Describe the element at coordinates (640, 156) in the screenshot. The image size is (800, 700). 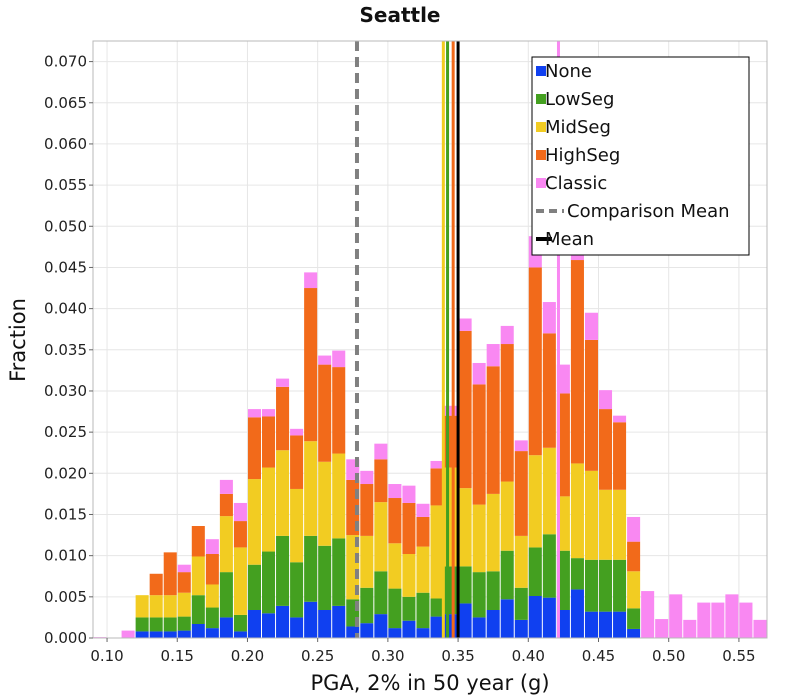
I see `legend-box` at that location.